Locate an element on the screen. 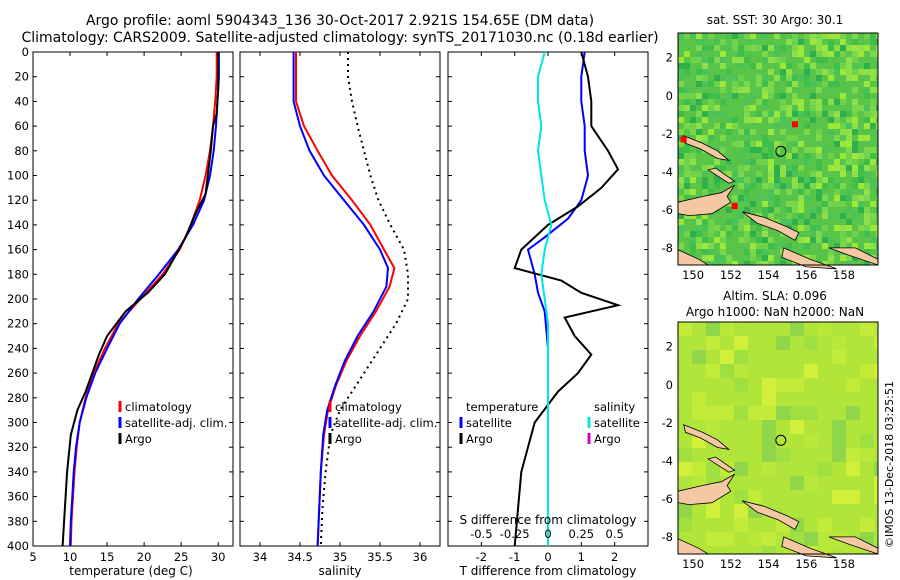  x-tick-label: 0 is located at coordinates (547, 557).